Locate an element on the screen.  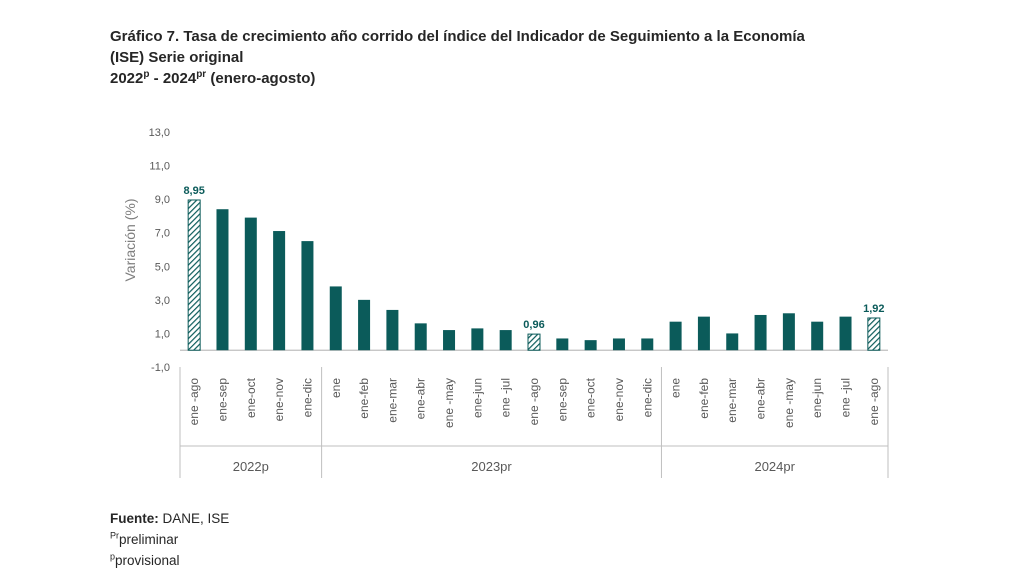
y-tick-label: 11,0 is located at coordinates (159, 167).